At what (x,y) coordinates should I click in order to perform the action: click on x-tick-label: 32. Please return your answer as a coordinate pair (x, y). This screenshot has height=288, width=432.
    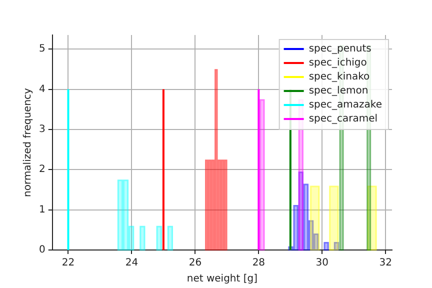
    Looking at the image, I should click on (385, 263).